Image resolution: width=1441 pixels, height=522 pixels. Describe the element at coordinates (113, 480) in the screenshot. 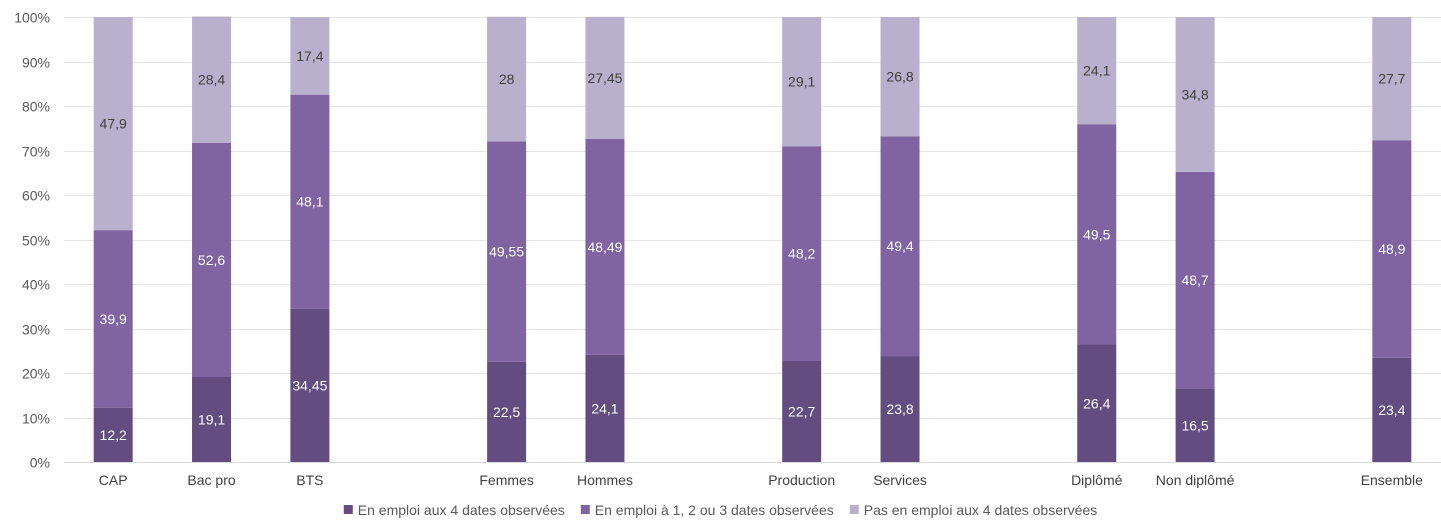

I see `x-tick-label: CAP` at that location.